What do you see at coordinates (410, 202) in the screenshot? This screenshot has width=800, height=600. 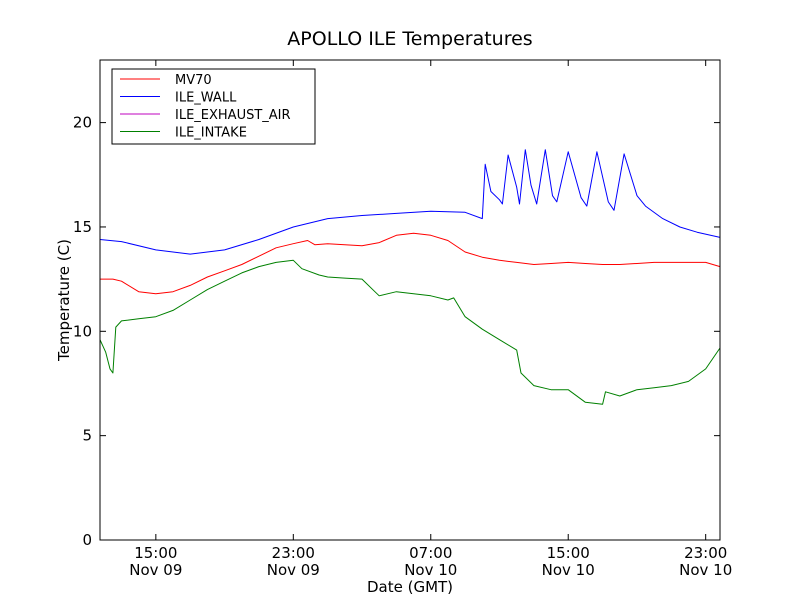 I see `series-line-ile-wall` at bounding box center [410, 202].